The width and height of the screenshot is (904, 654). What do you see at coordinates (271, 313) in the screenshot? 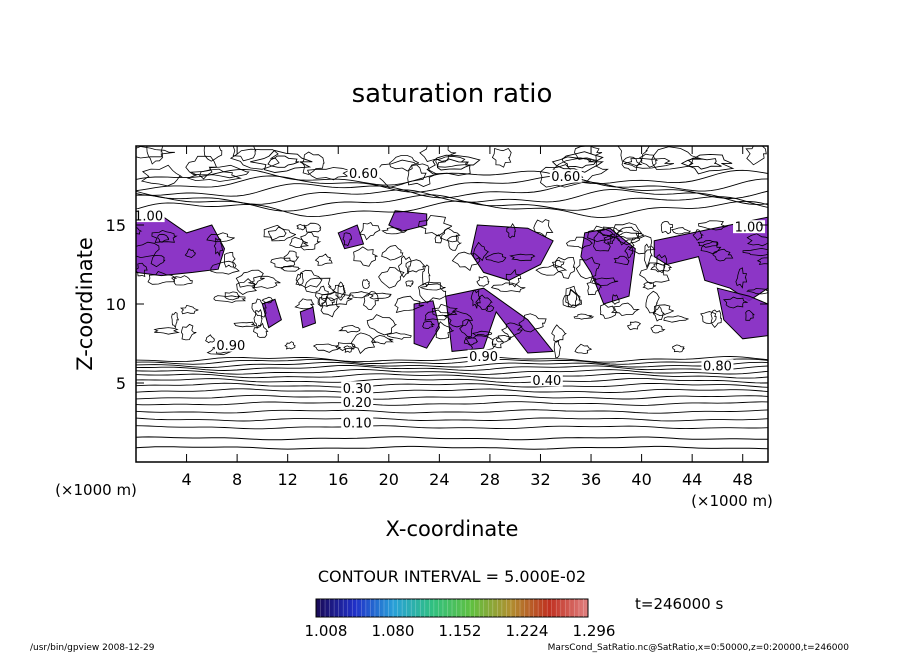
I see `supersaturated-region` at bounding box center [271, 313].